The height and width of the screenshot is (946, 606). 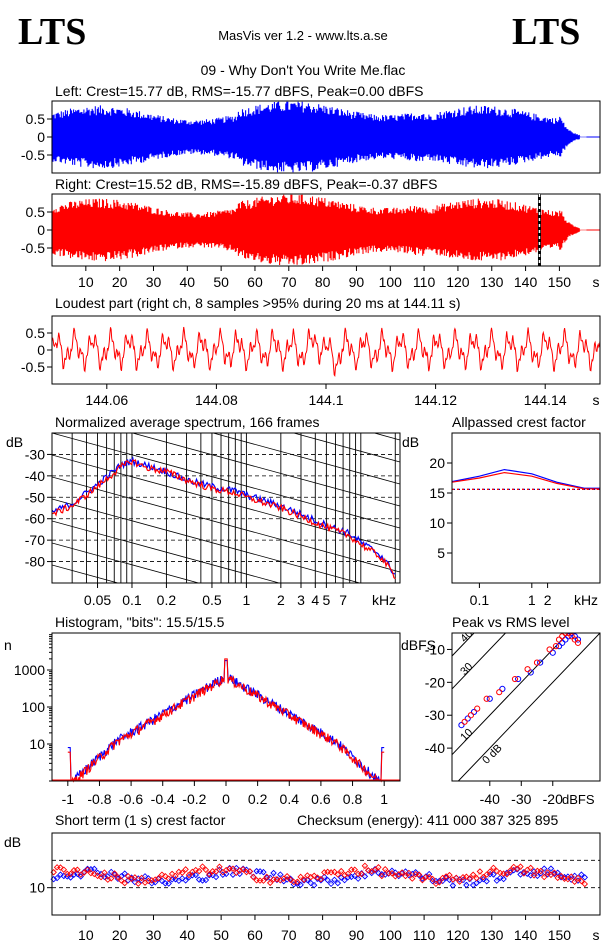 I want to click on x-tick-label: 0.4, so click(x=290, y=799).